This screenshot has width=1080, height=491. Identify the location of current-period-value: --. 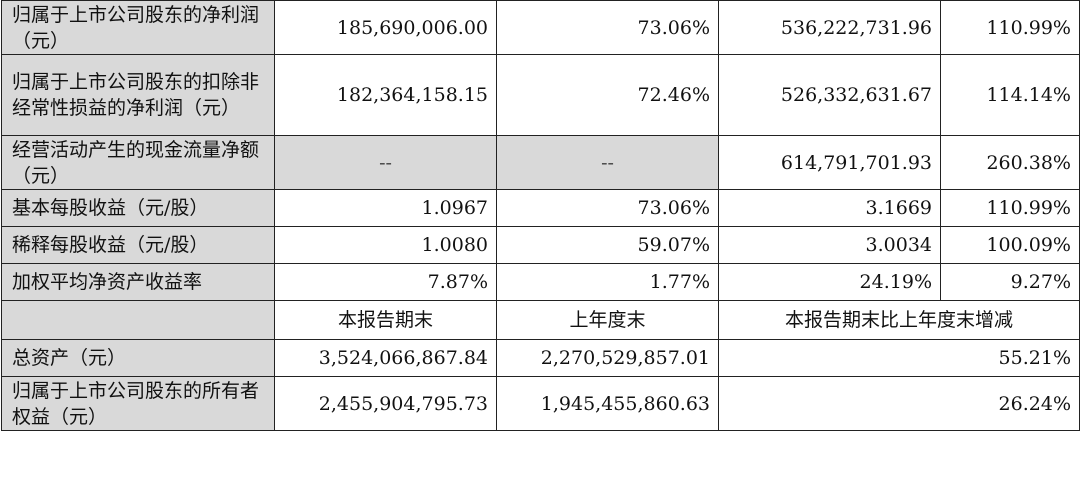
(385, 162).